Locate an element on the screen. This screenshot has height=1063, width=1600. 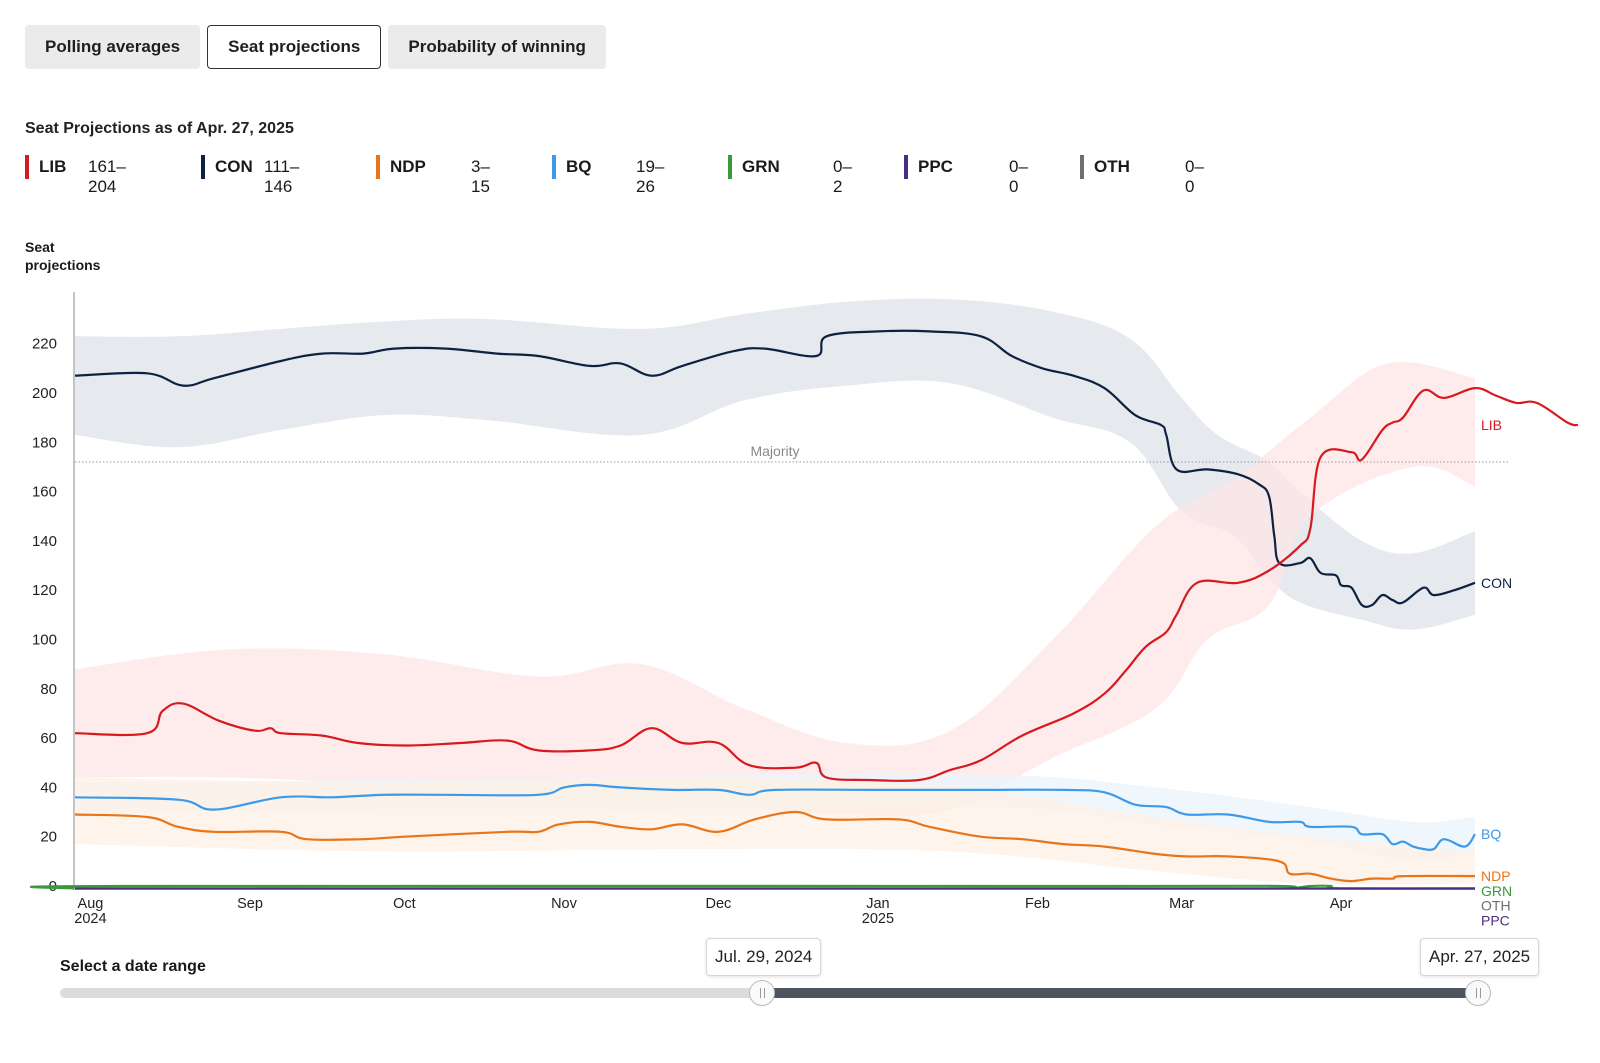
y-axis-title-line1: Seat is located at coordinates (40, 247).